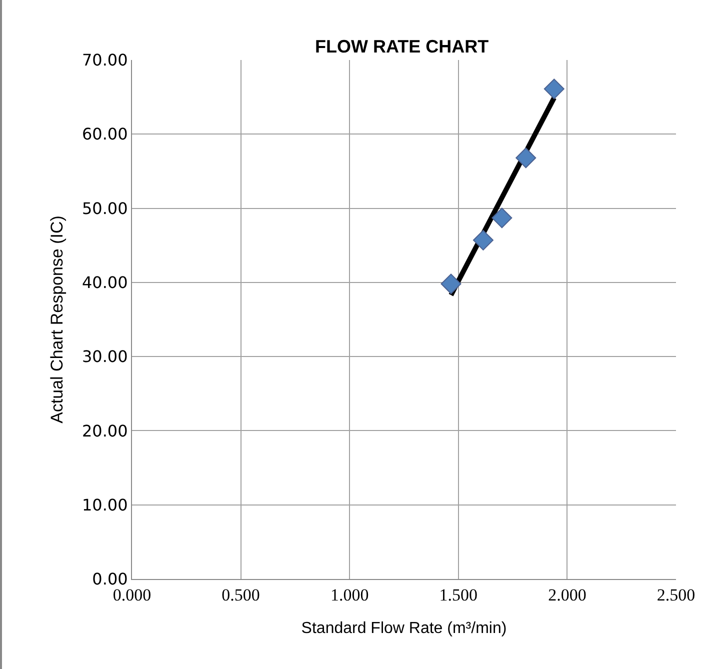  I want to click on y-tick-label: 30.00, so click(105, 356).